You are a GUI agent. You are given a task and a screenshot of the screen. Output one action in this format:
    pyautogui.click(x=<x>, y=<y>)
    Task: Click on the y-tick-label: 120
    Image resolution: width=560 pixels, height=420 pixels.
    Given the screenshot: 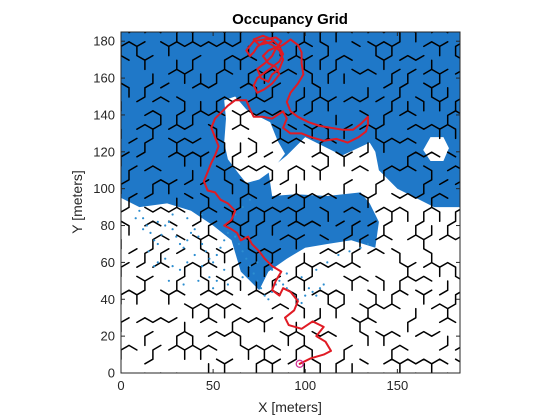 What is the action you would take?
    pyautogui.click(x=104, y=151)
    